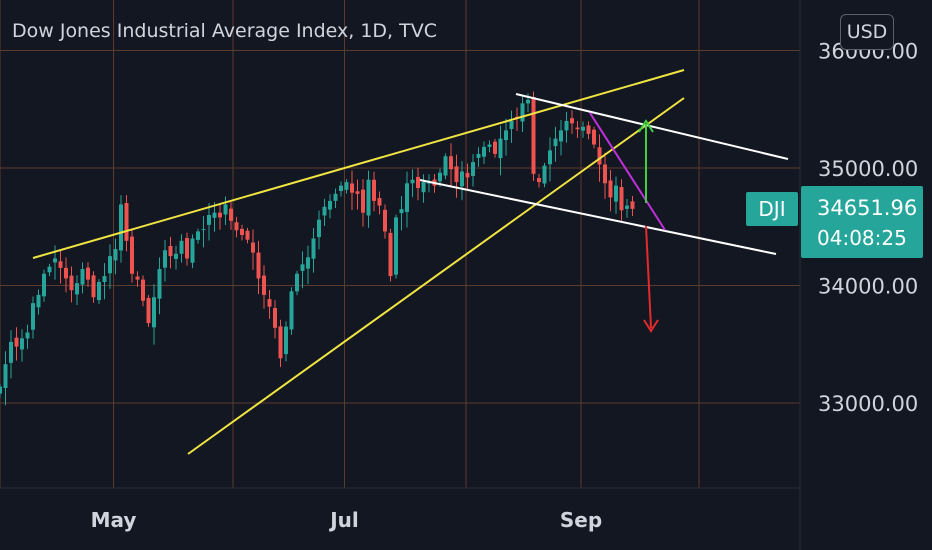  What do you see at coordinates (862, 238) in the screenshot?
I see `bar-countdown: 04:08:25` at bounding box center [862, 238].